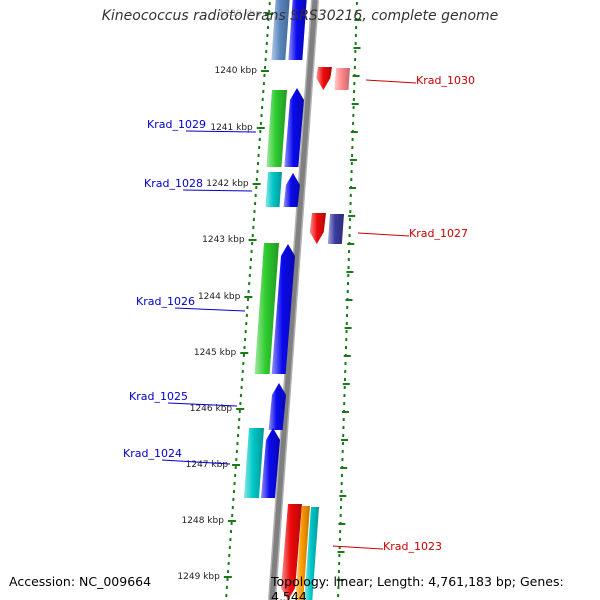  What do you see at coordinates (297, 30) in the screenshot?
I see `gene-bar-top-right` at bounding box center [297, 30].